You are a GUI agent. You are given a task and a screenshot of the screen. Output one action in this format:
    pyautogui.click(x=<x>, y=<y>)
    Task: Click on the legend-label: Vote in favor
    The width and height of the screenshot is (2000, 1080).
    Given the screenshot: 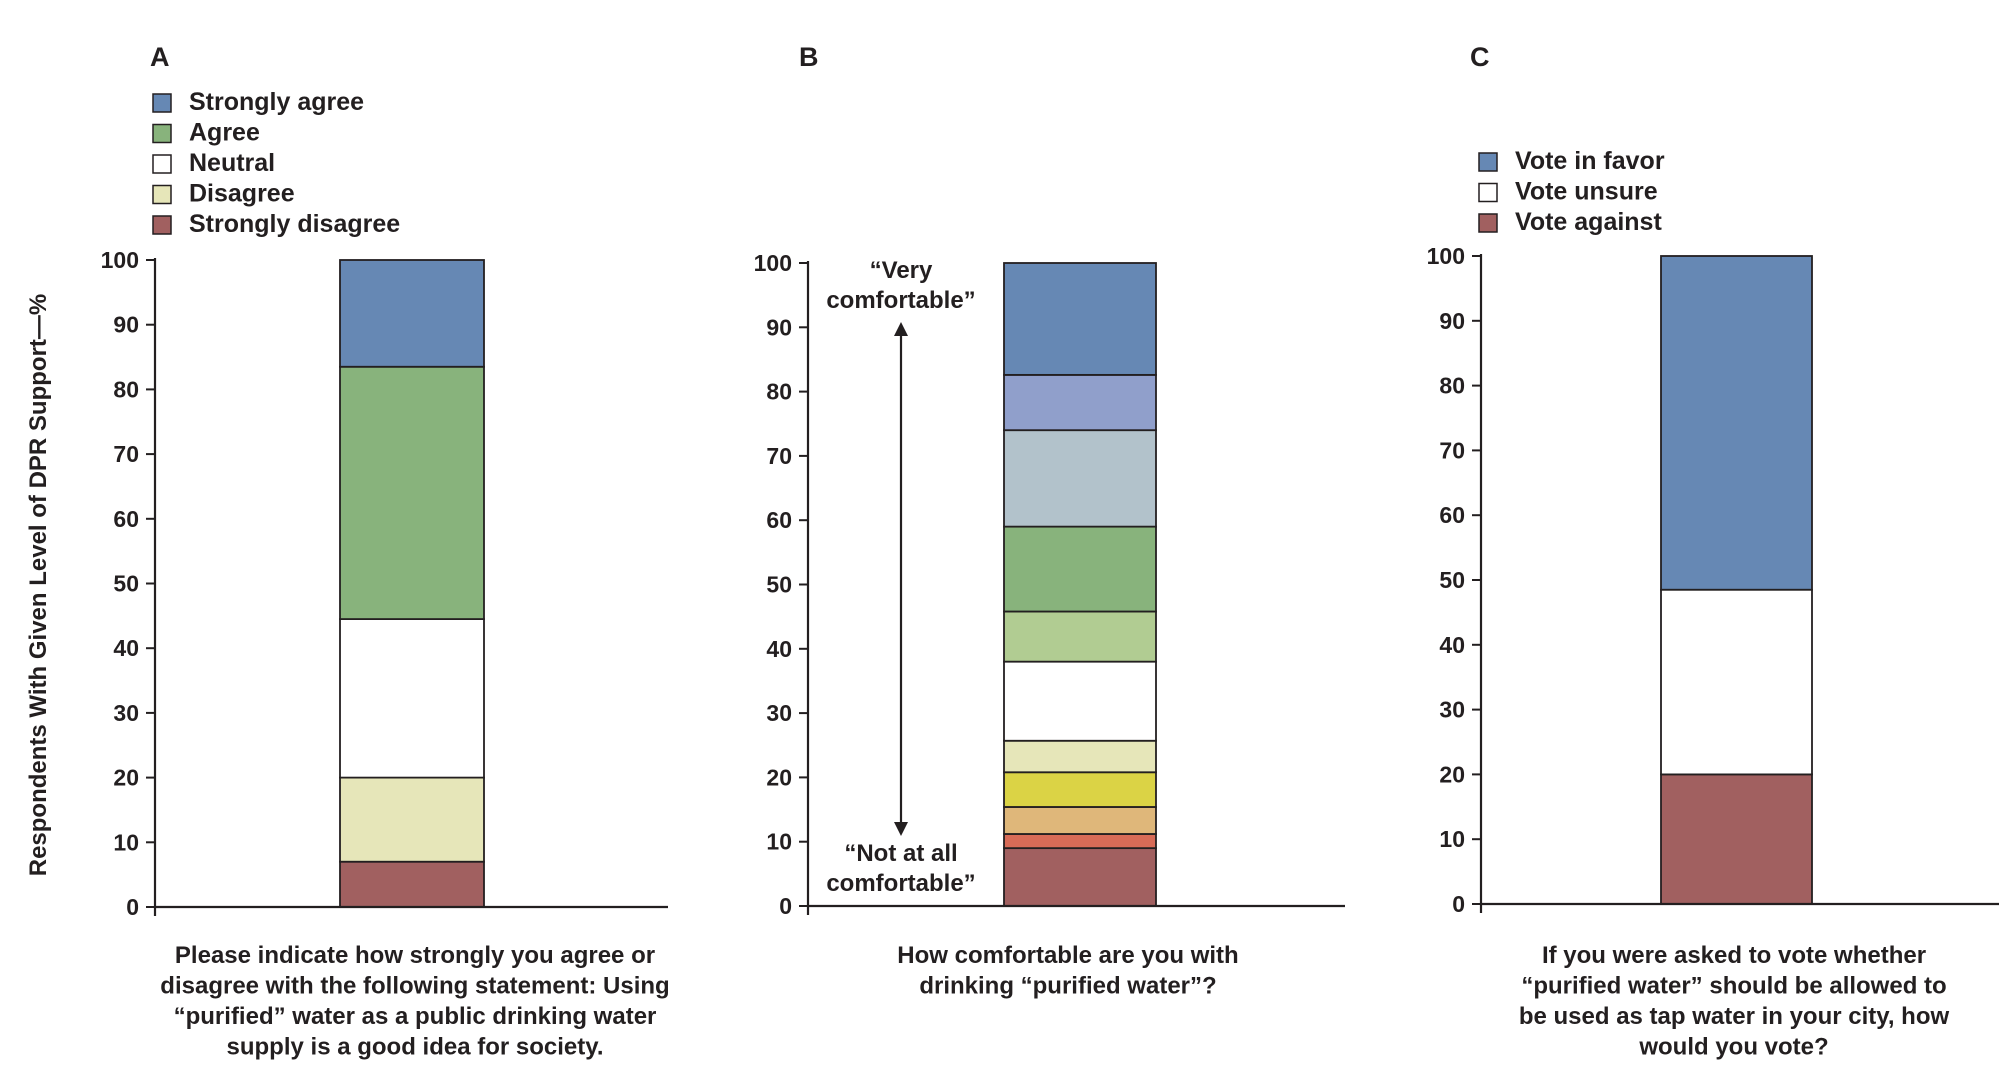 What is the action you would take?
    pyautogui.click(x=1590, y=161)
    